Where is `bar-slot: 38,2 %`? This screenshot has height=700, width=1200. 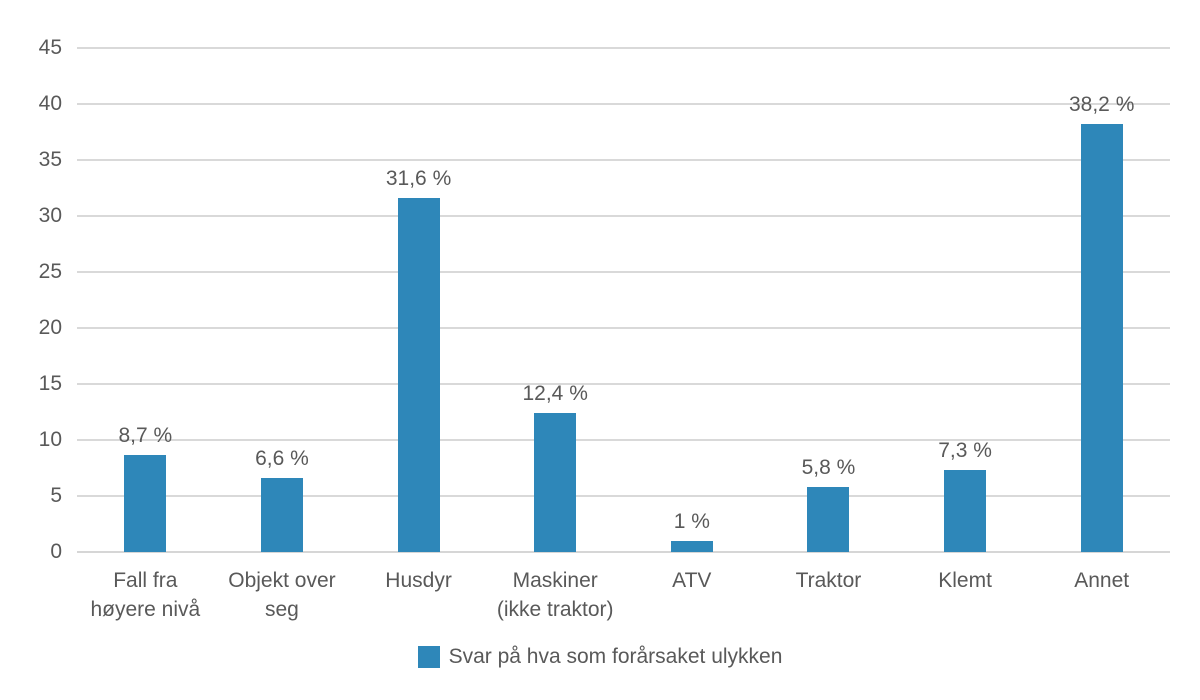 bar-slot: 38,2 % is located at coordinates (1101, 300).